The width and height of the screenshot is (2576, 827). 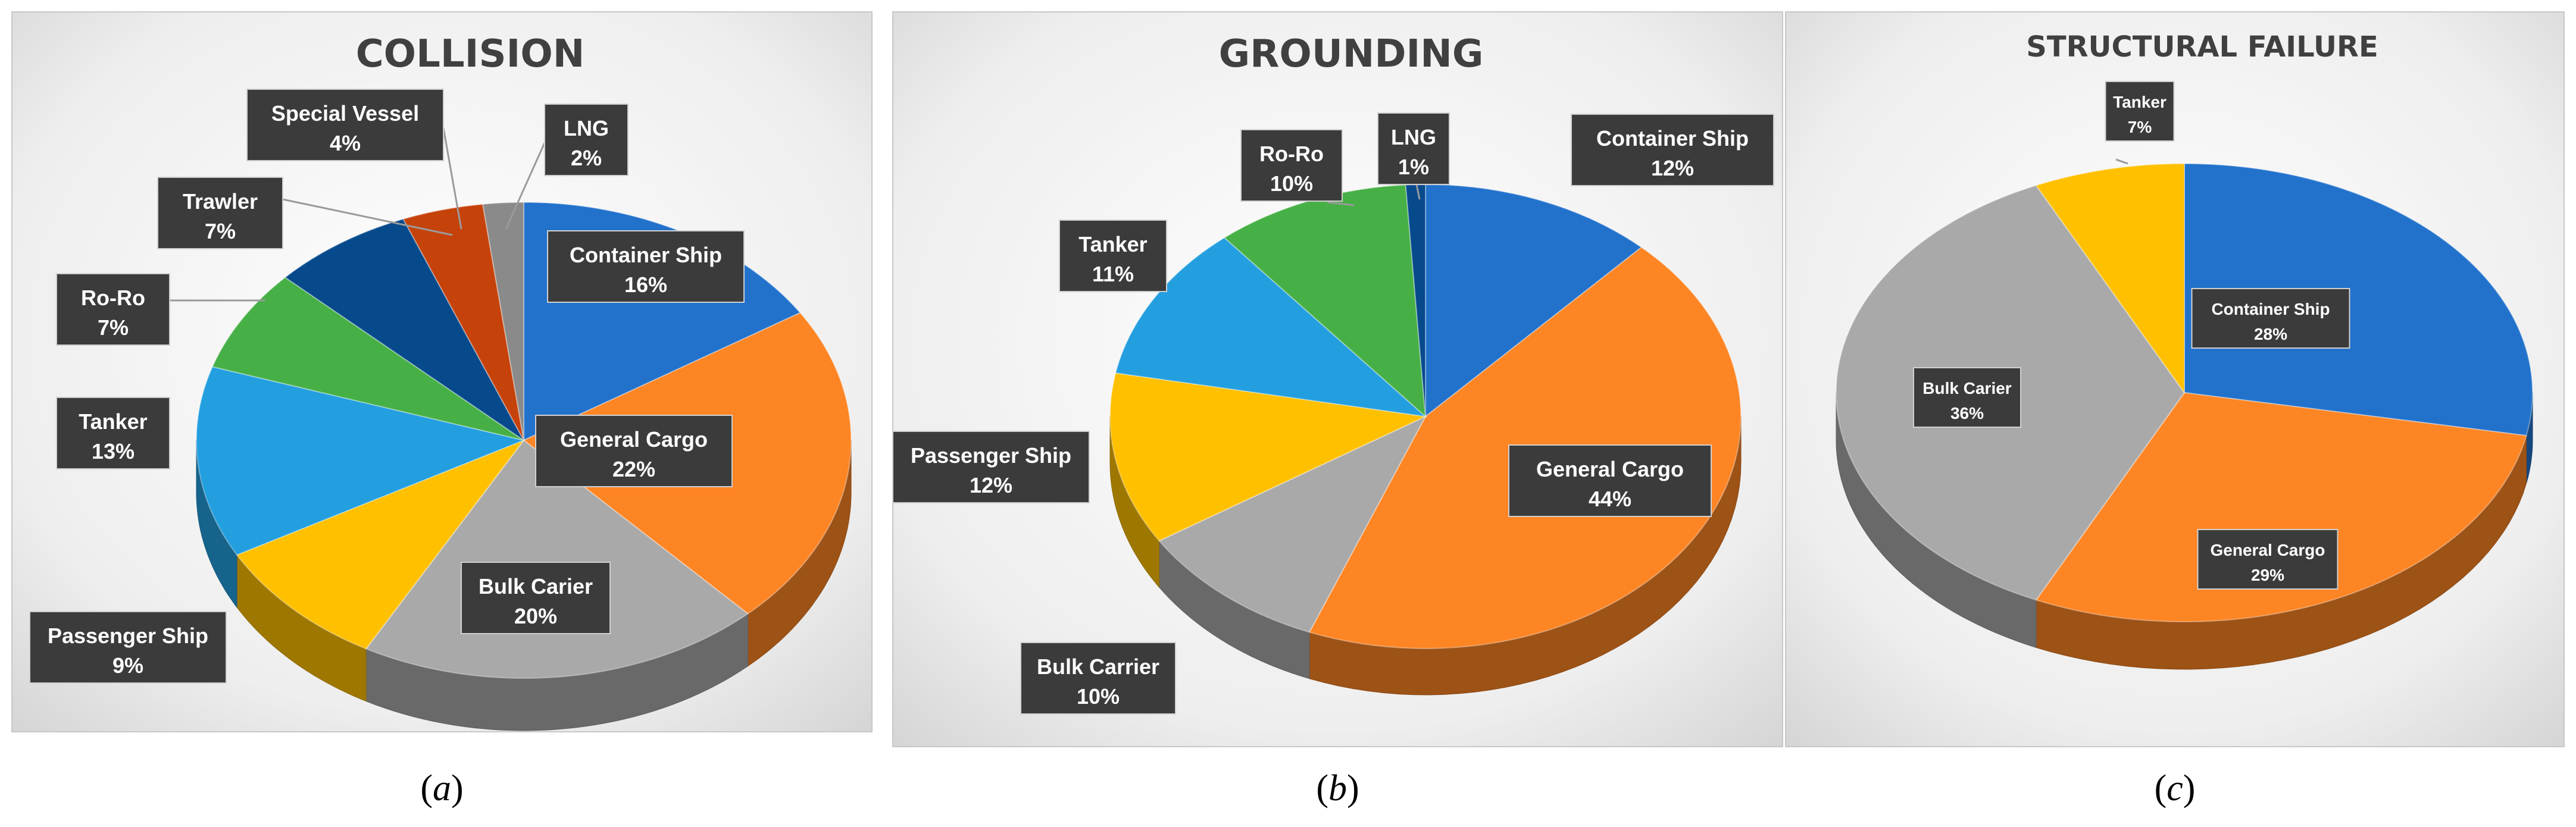 I want to click on data-label-lng: LNG 2%, so click(x=567, y=167).